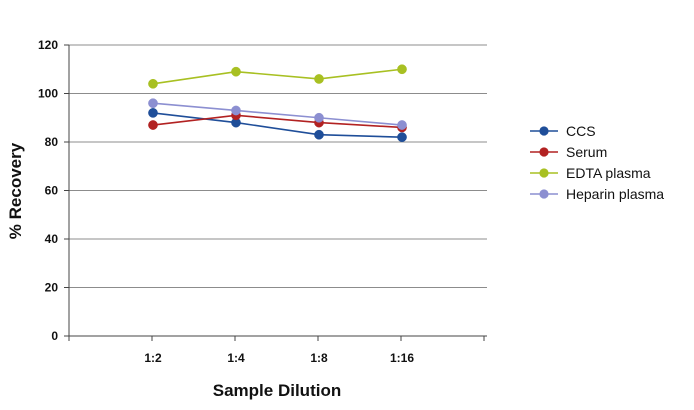 Image resolution: width=694 pixels, height=410 pixels. I want to click on y-tick-label: 100, so click(48, 94).